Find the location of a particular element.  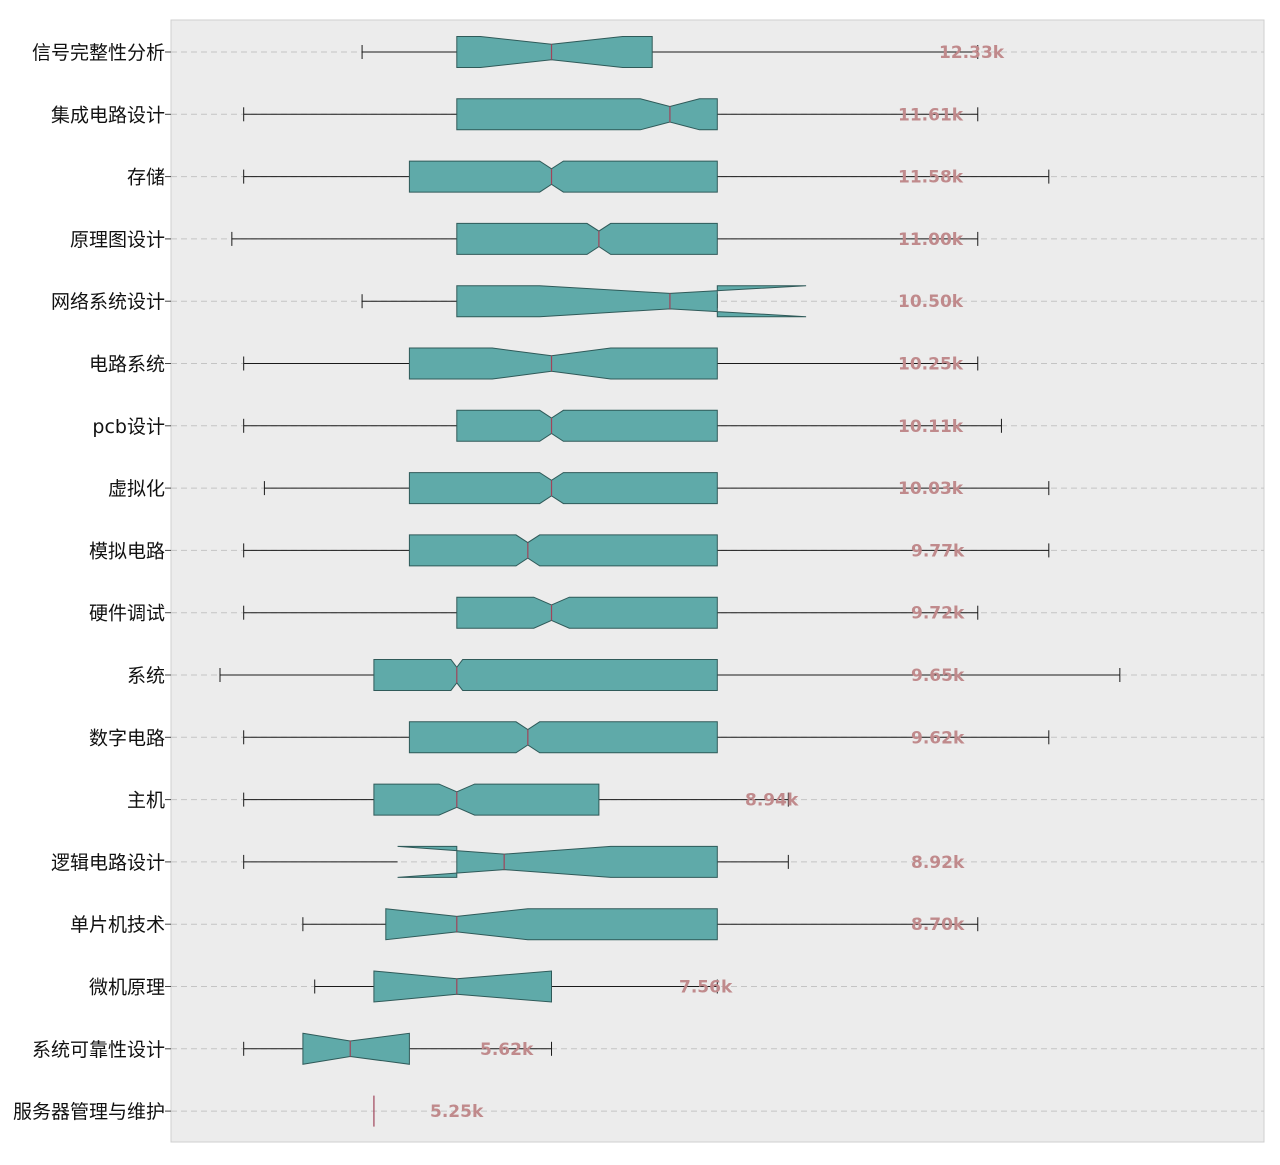

category-label: 模拟电路 is located at coordinates (127, 551).